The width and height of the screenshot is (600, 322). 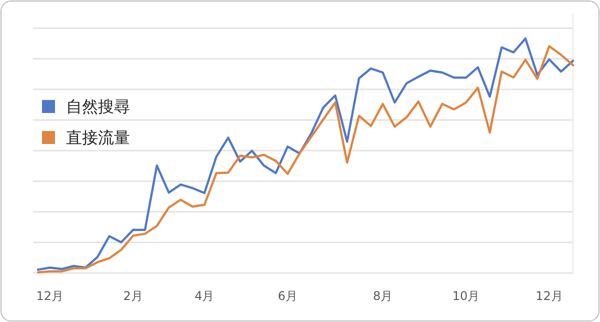 What do you see at coordinates (382, 296) in the screenshot?
I see `x-tick-label: 8月` at bounding box center [382, 296].